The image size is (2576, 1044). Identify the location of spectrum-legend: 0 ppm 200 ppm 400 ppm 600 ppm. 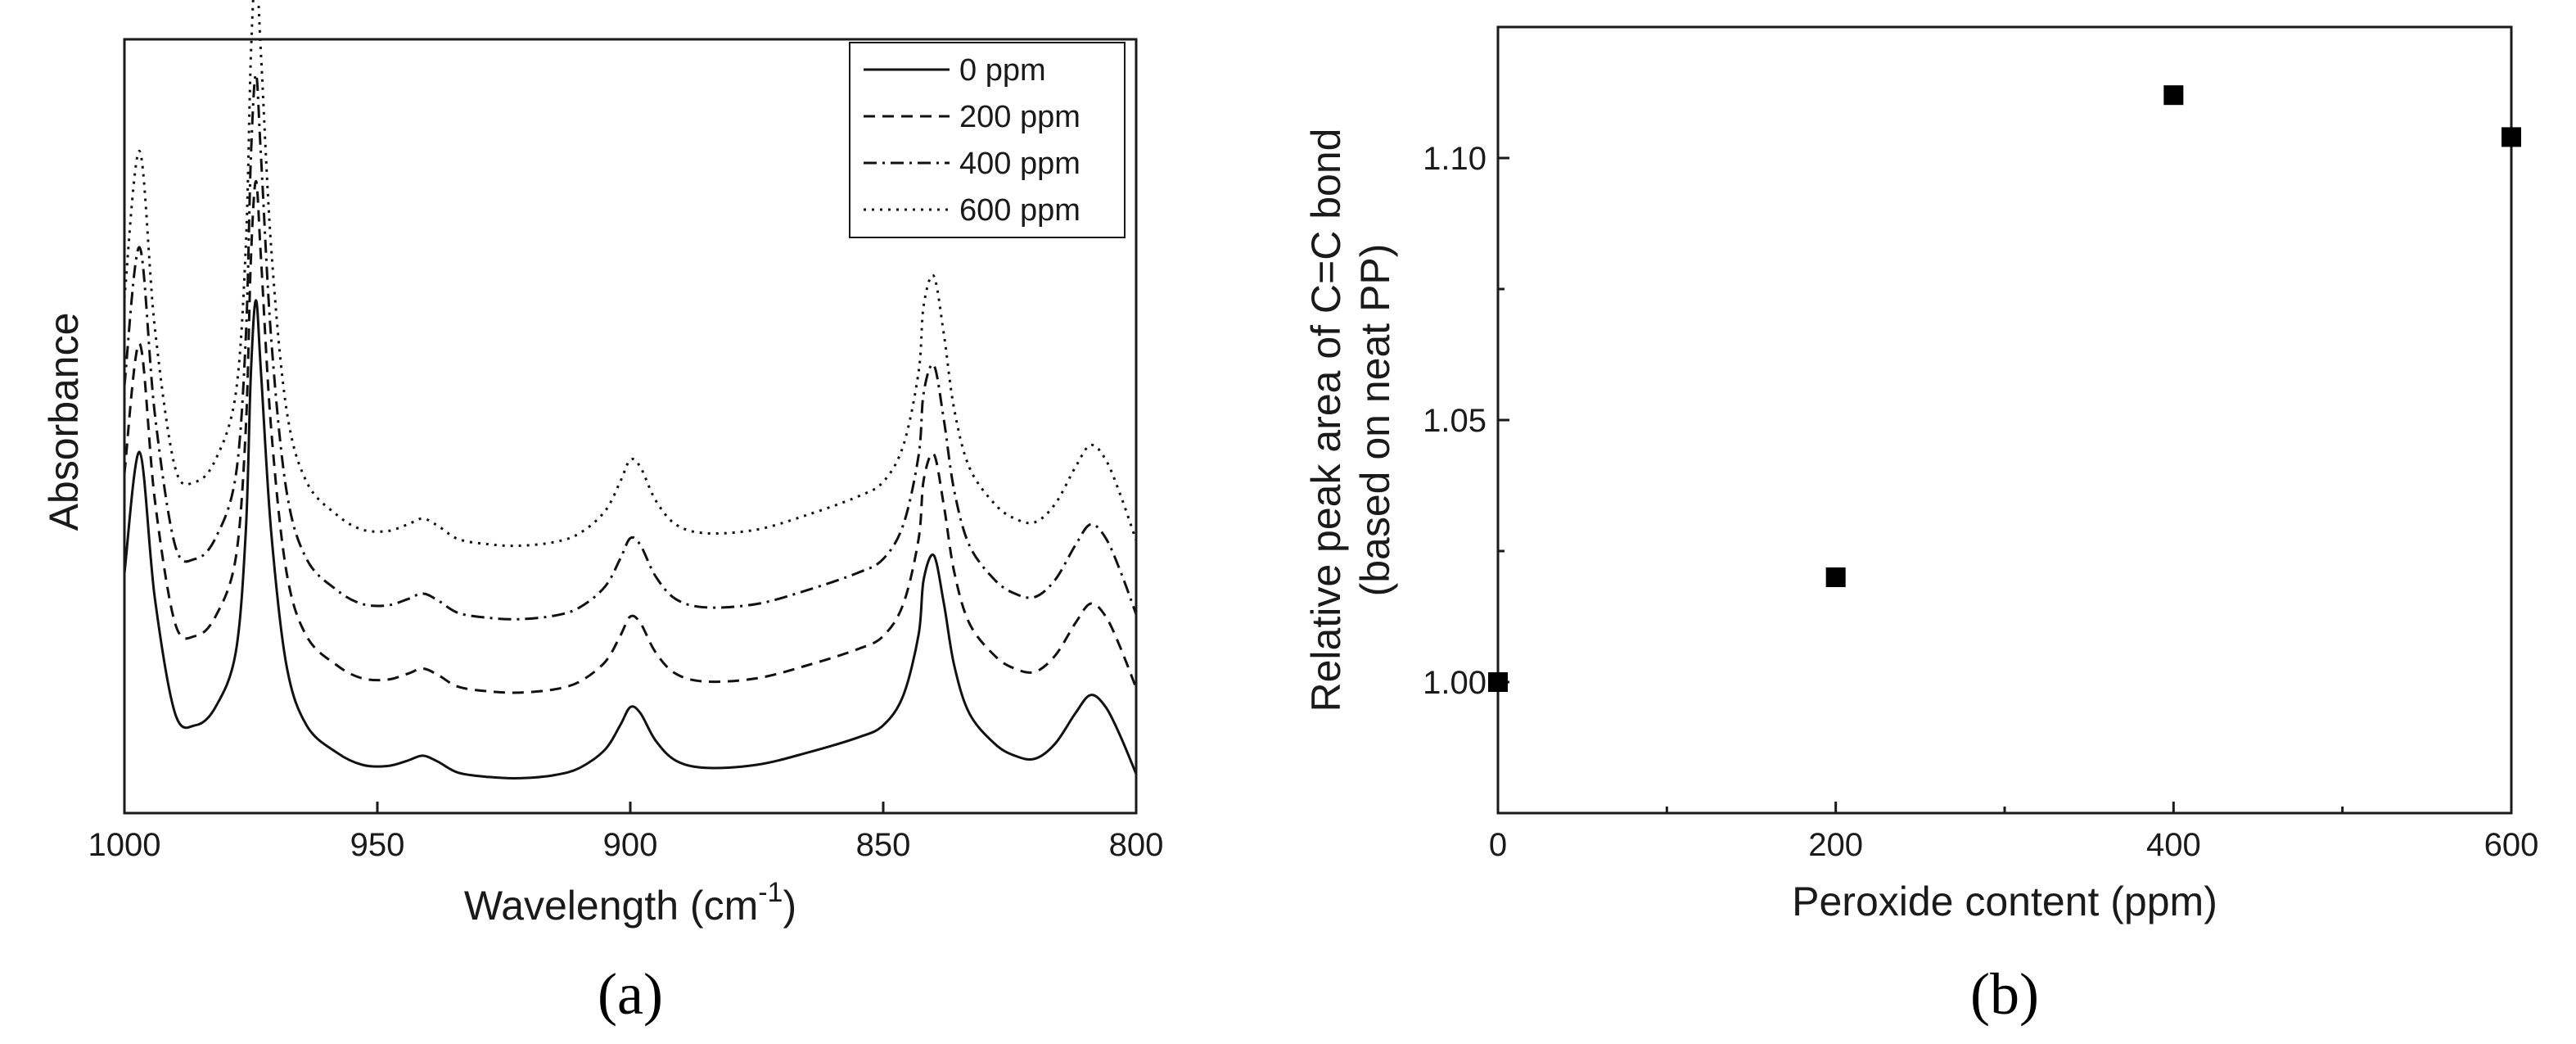
(987, 140).